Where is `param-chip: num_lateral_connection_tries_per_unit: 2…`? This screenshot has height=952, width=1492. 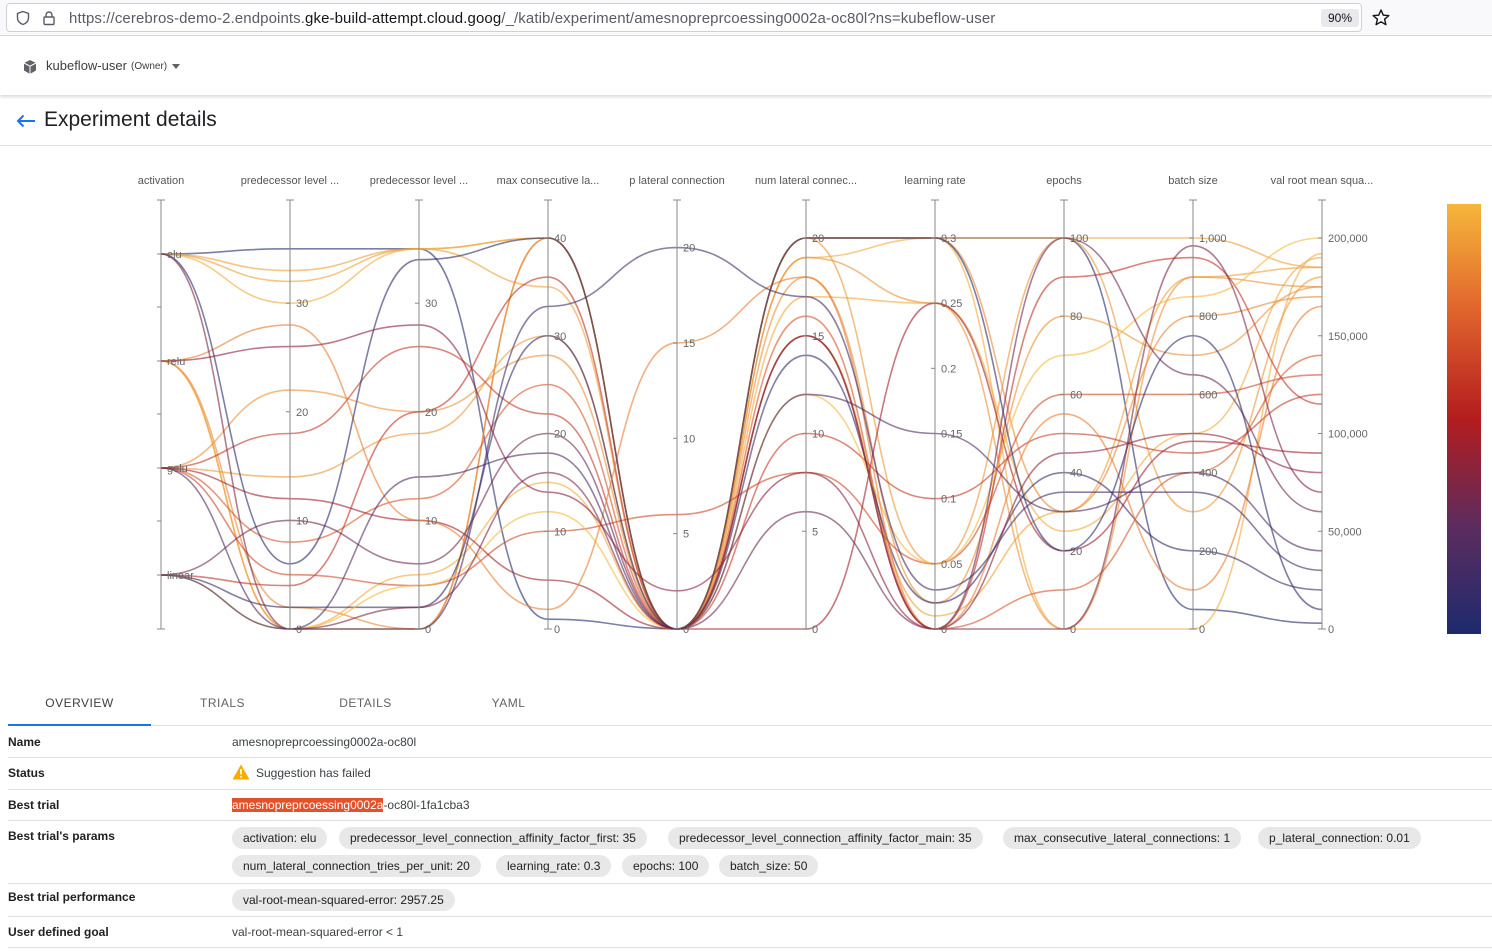
param-chip: num_lateral_connection_tries_per_unit: 2… is located at coordinates (356, 866).